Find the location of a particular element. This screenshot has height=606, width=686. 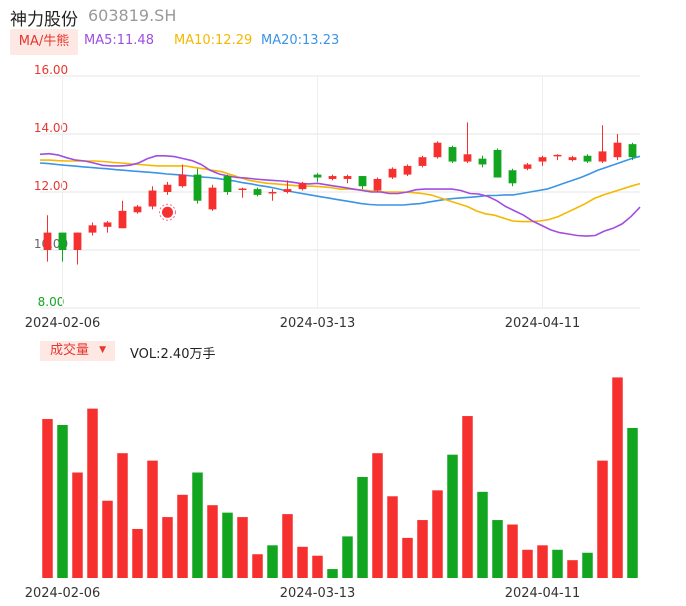

stock-name: 神力股份 is located at coordinates (44, 20).